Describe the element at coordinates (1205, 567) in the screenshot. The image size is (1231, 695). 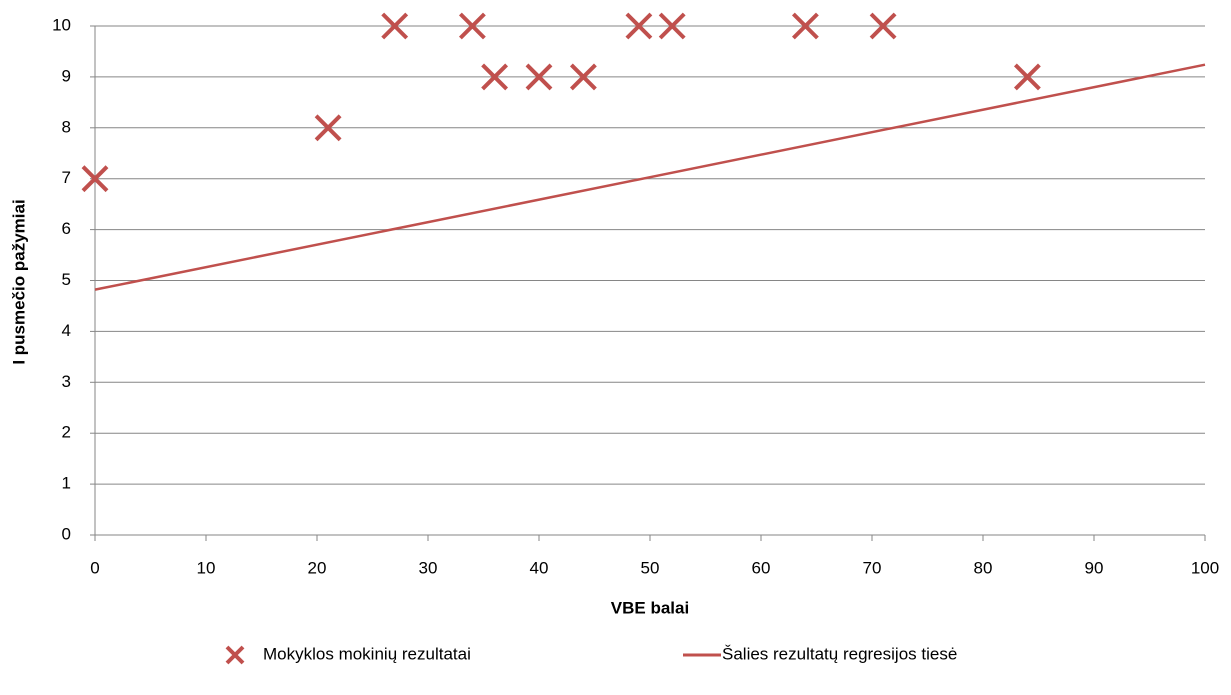
I see `x-tick-label: 100` at that location.